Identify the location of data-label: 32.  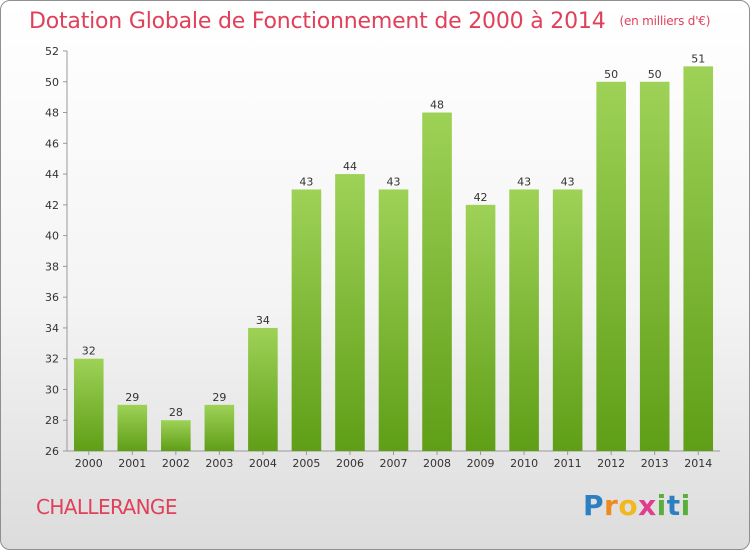
(89, 351).